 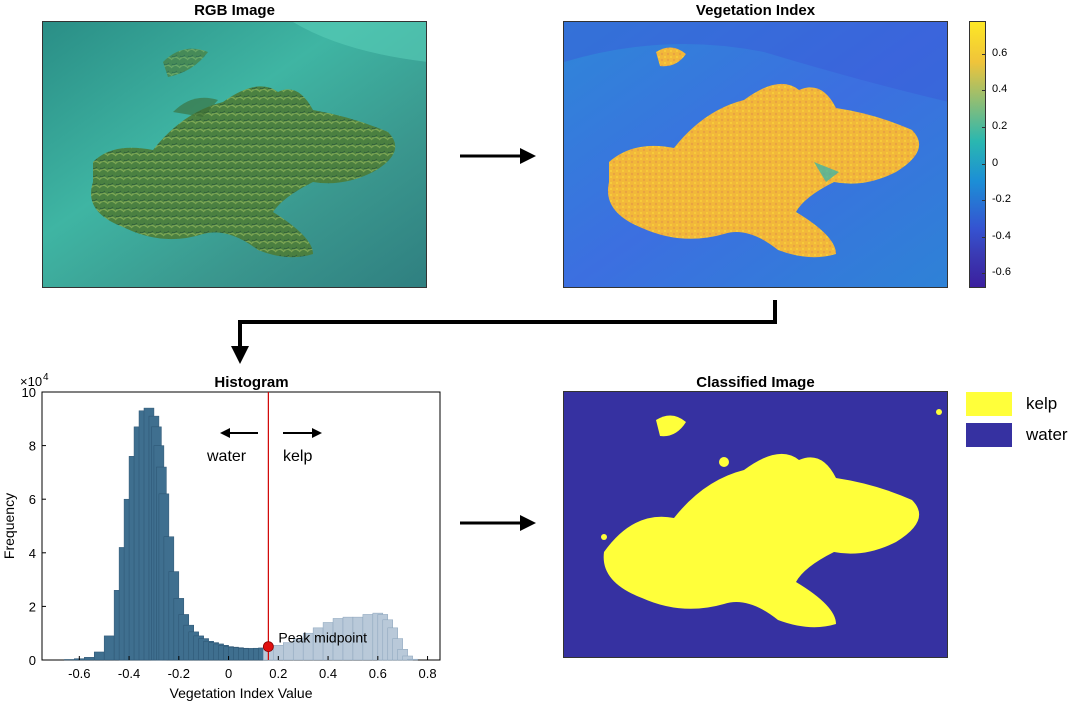 What do you see at coordinates (498, 156) in the screenshot?
I see `arrow-rgb-to-vegetation` at bounding box center [498, 156].